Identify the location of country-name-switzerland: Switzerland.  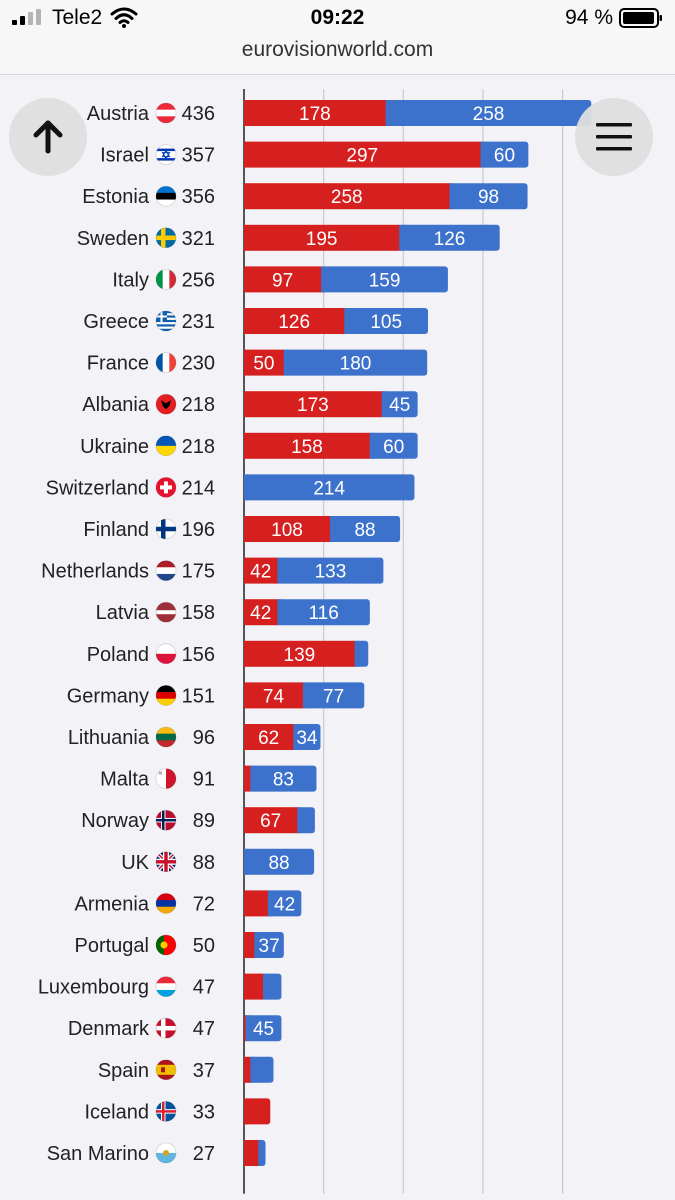
(97, 488).